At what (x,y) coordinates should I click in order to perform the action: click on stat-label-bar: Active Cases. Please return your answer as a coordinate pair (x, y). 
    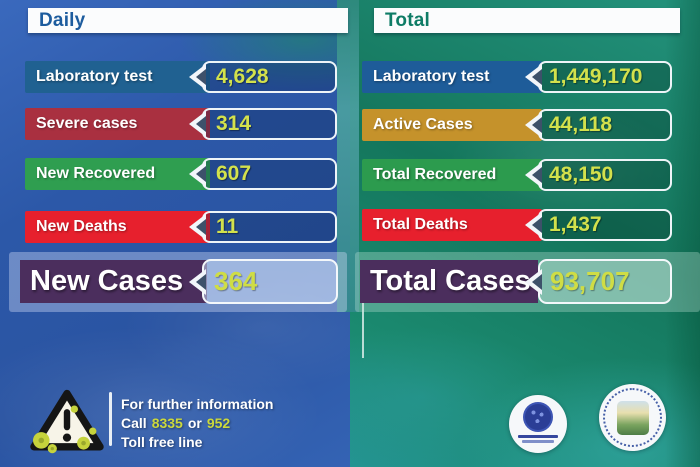
    Looking at the image, I should click on (452, 125).